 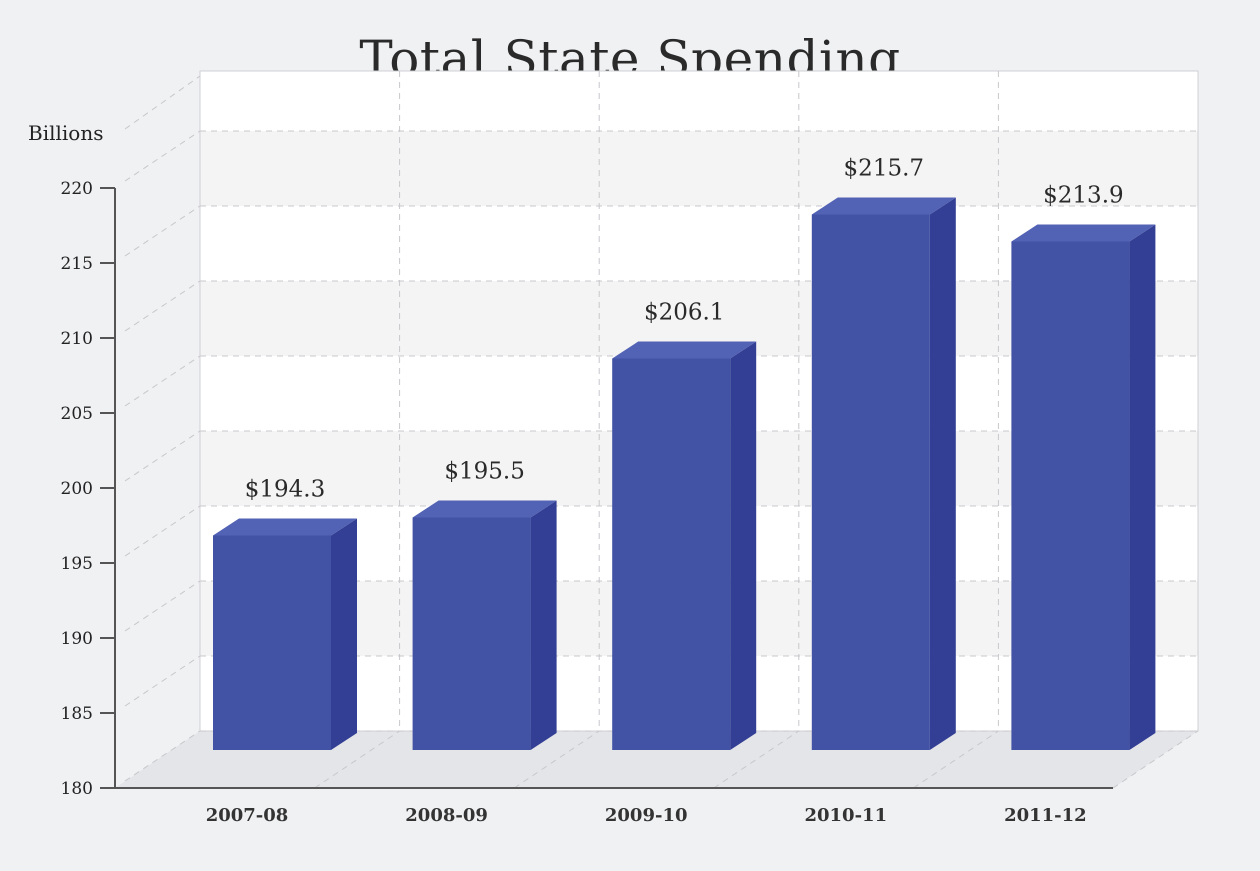 What do you see at coordinates (77, 564) in the screenshot?
I see `y-tick-label: 195` at bounding box center [77, 564].